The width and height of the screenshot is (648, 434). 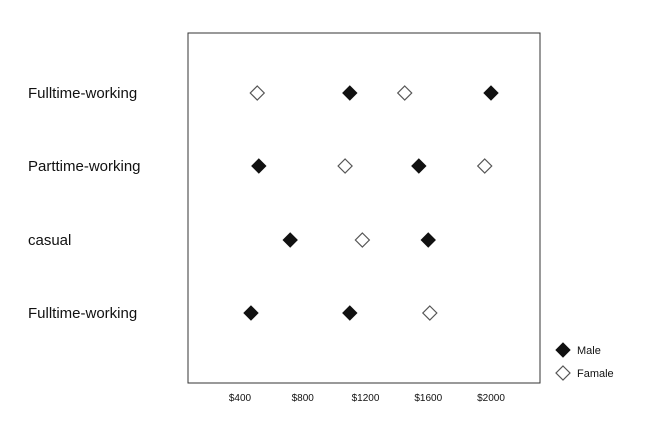 What do you see at coordinates (428, 398) in the screenshot?
I see `x-tick-label: $1600` at bounding box center [428, 398].